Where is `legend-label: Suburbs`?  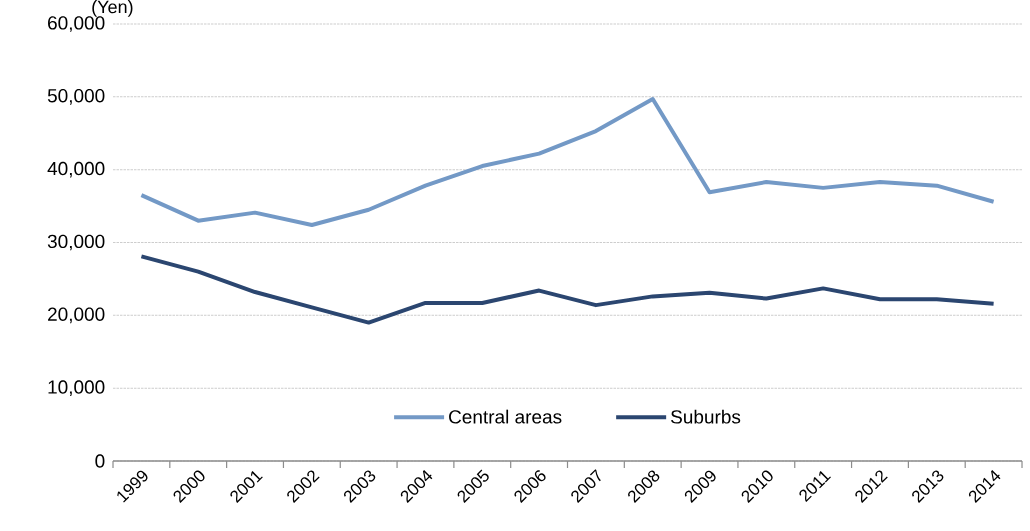
legend-label: Suburbs is located at coordinates (706, 416).